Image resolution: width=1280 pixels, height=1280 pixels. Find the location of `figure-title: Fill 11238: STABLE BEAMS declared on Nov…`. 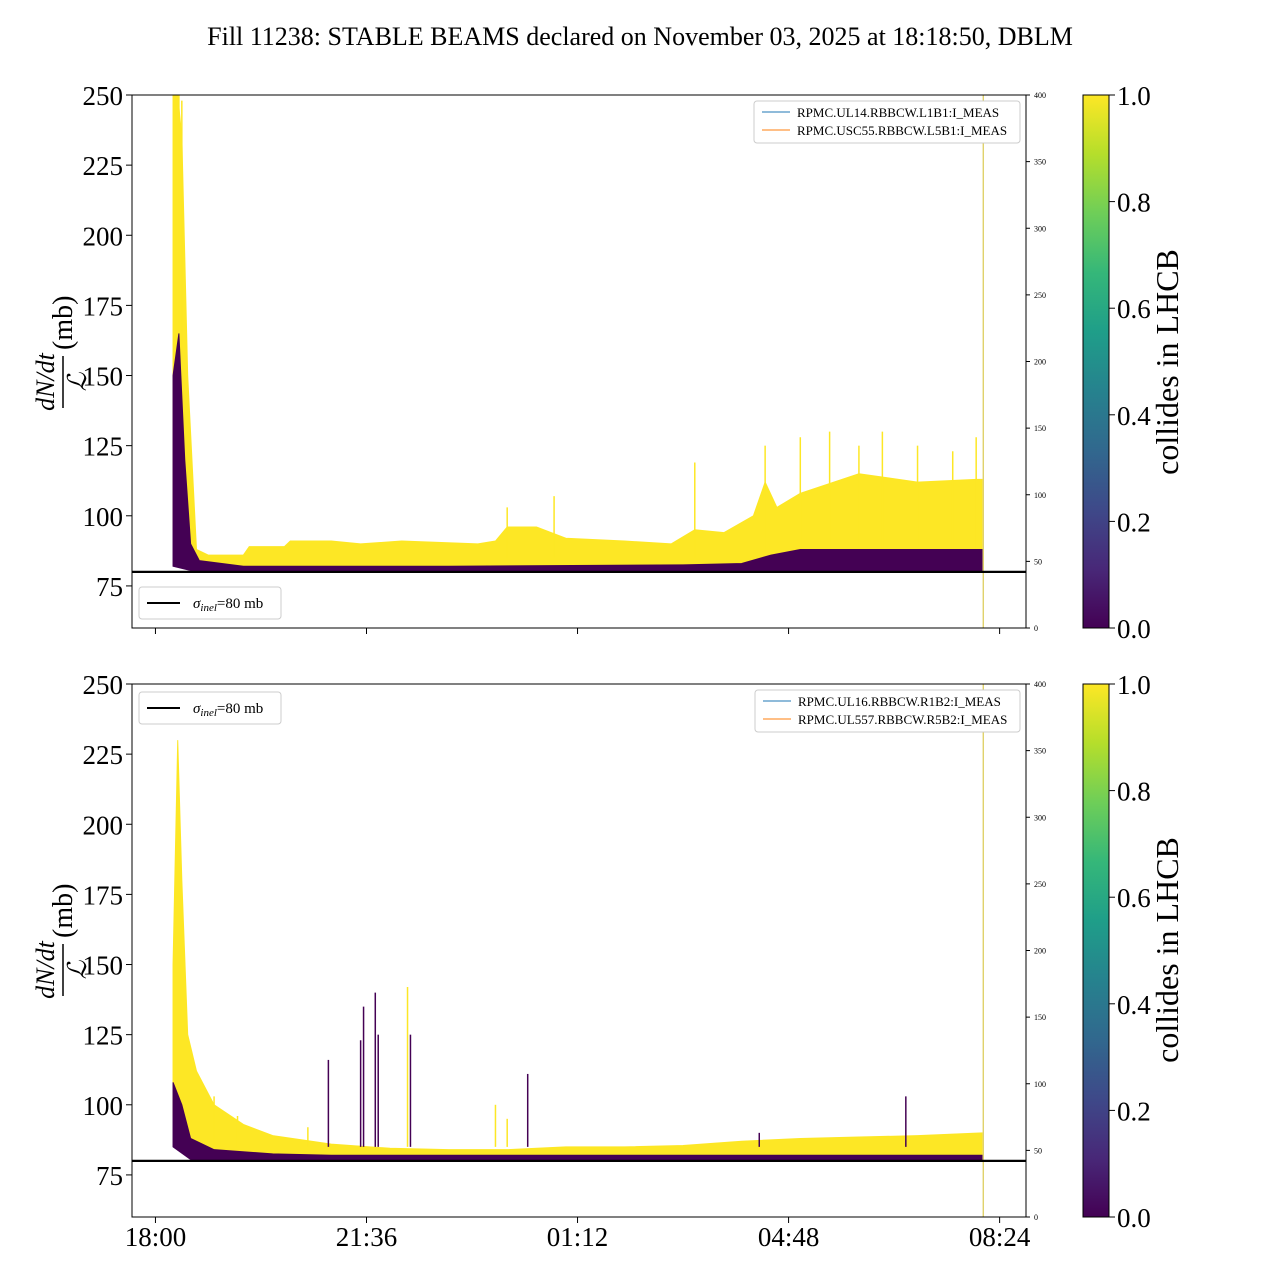

figure-title: Fill 11238: STABLE BEAMS declared on Nov… is located at coordinates (640, 36).